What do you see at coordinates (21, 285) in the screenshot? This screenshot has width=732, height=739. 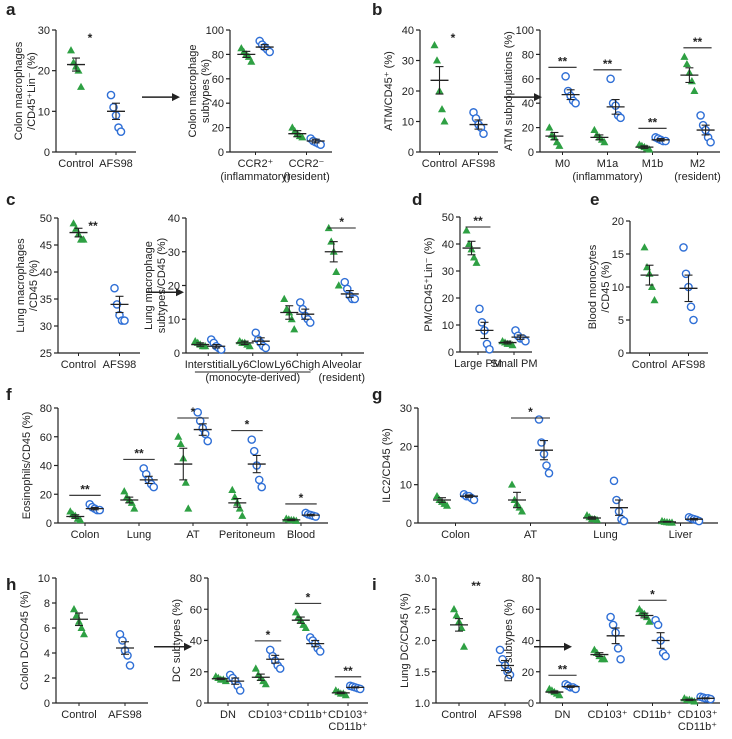 I see `y-axis-label-line: Lung macrophages` at bounding box center [21, 285].